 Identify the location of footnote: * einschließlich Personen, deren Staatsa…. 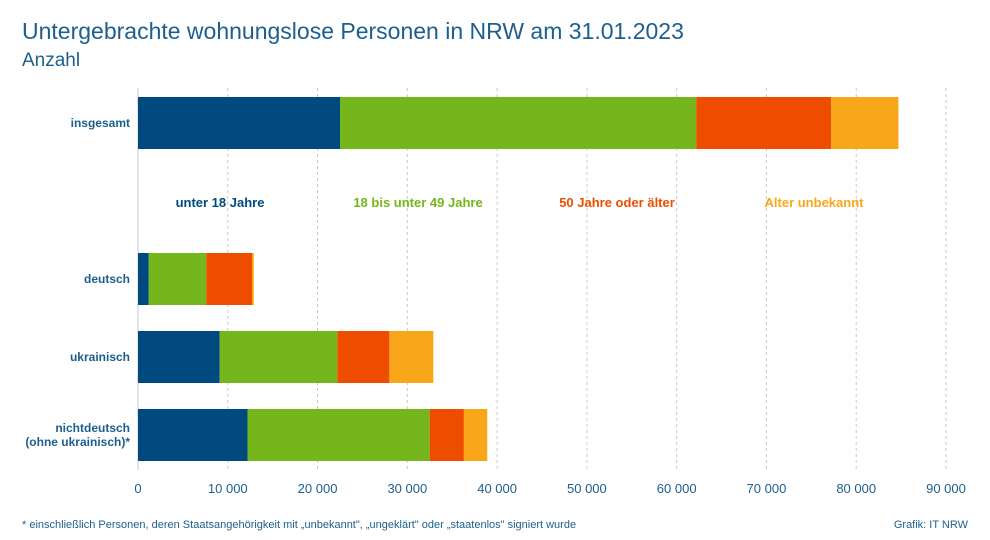
(299, 525).